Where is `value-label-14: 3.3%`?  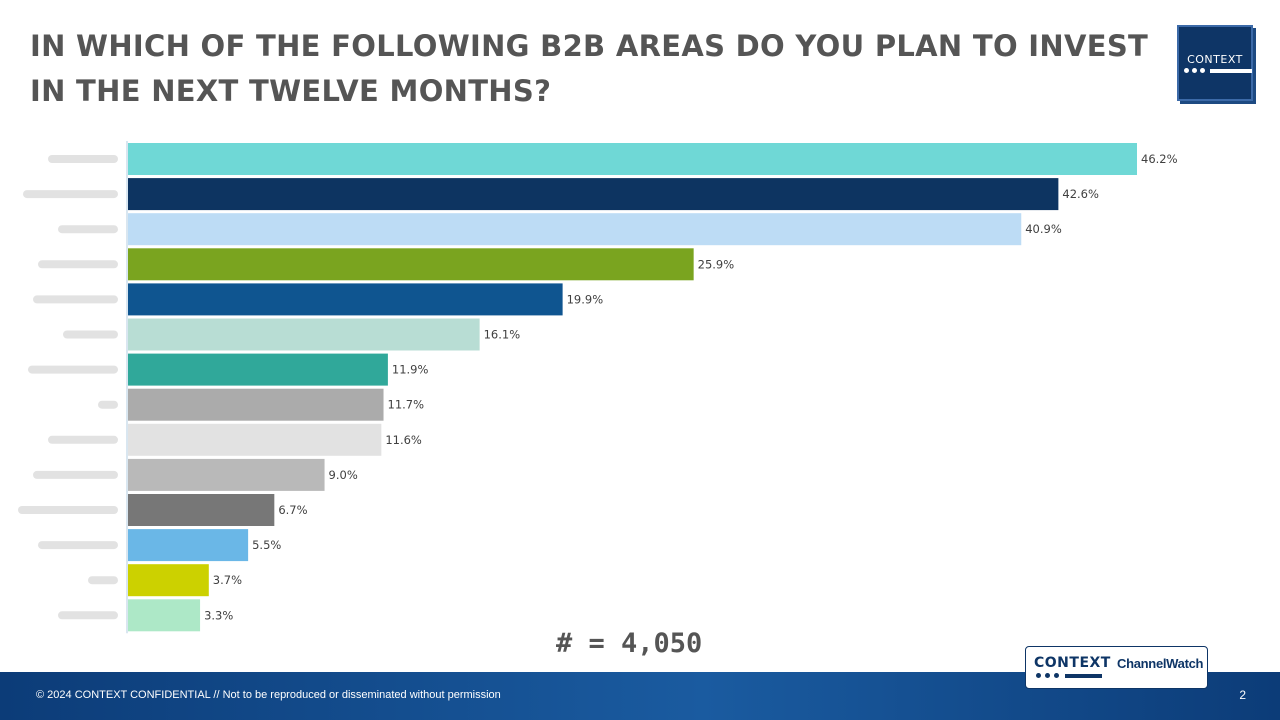
value-label-14: 3.3% is located at coordinates (218, 615).